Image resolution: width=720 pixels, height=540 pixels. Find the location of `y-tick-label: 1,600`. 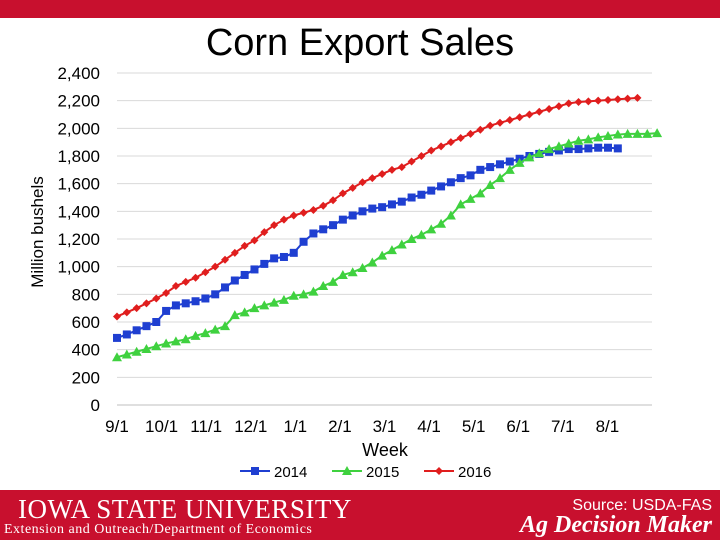

y-tick-label: 1,600 is located at coordinates (78, 184).